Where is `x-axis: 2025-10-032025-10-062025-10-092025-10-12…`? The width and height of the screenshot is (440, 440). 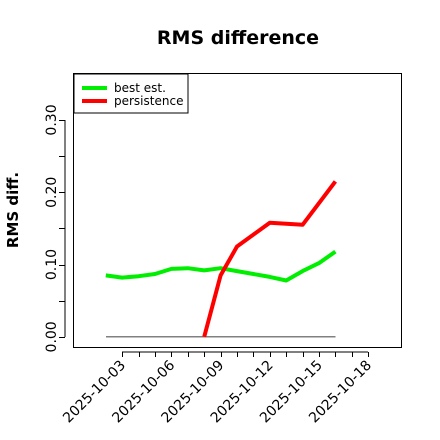
x-axis: 2025-10-032025-10-062025-10-092025-10-12… is located at coordinates (217, 388).